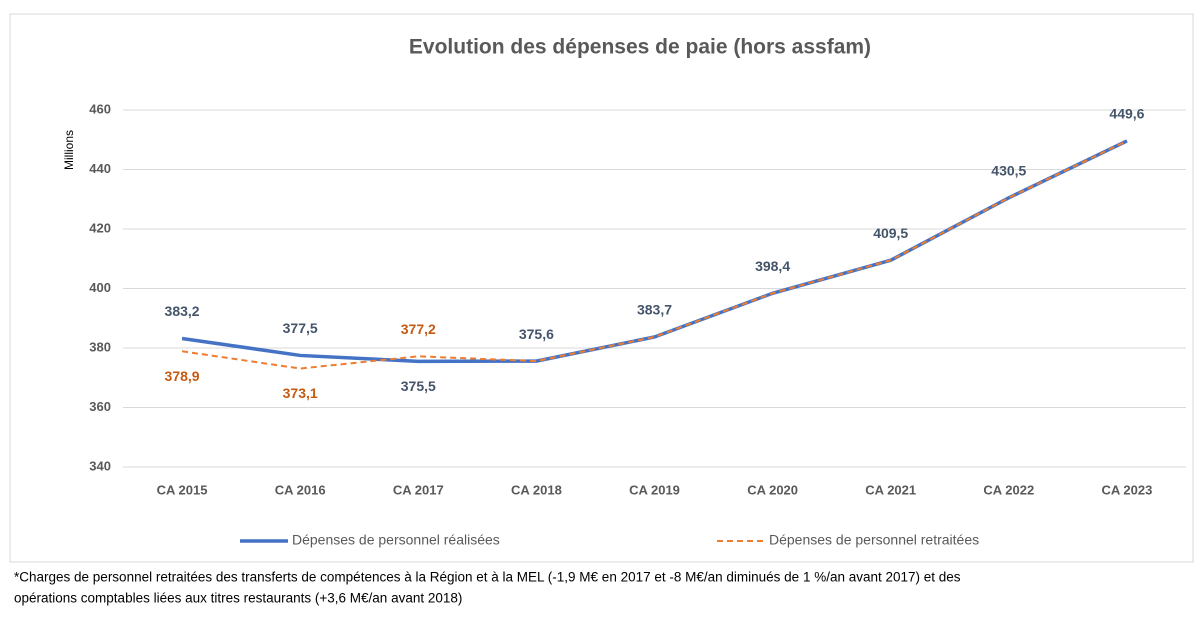 This screenshot has width=1203, height=625. I want to click on data-label: 377,2, so click(418, 329).